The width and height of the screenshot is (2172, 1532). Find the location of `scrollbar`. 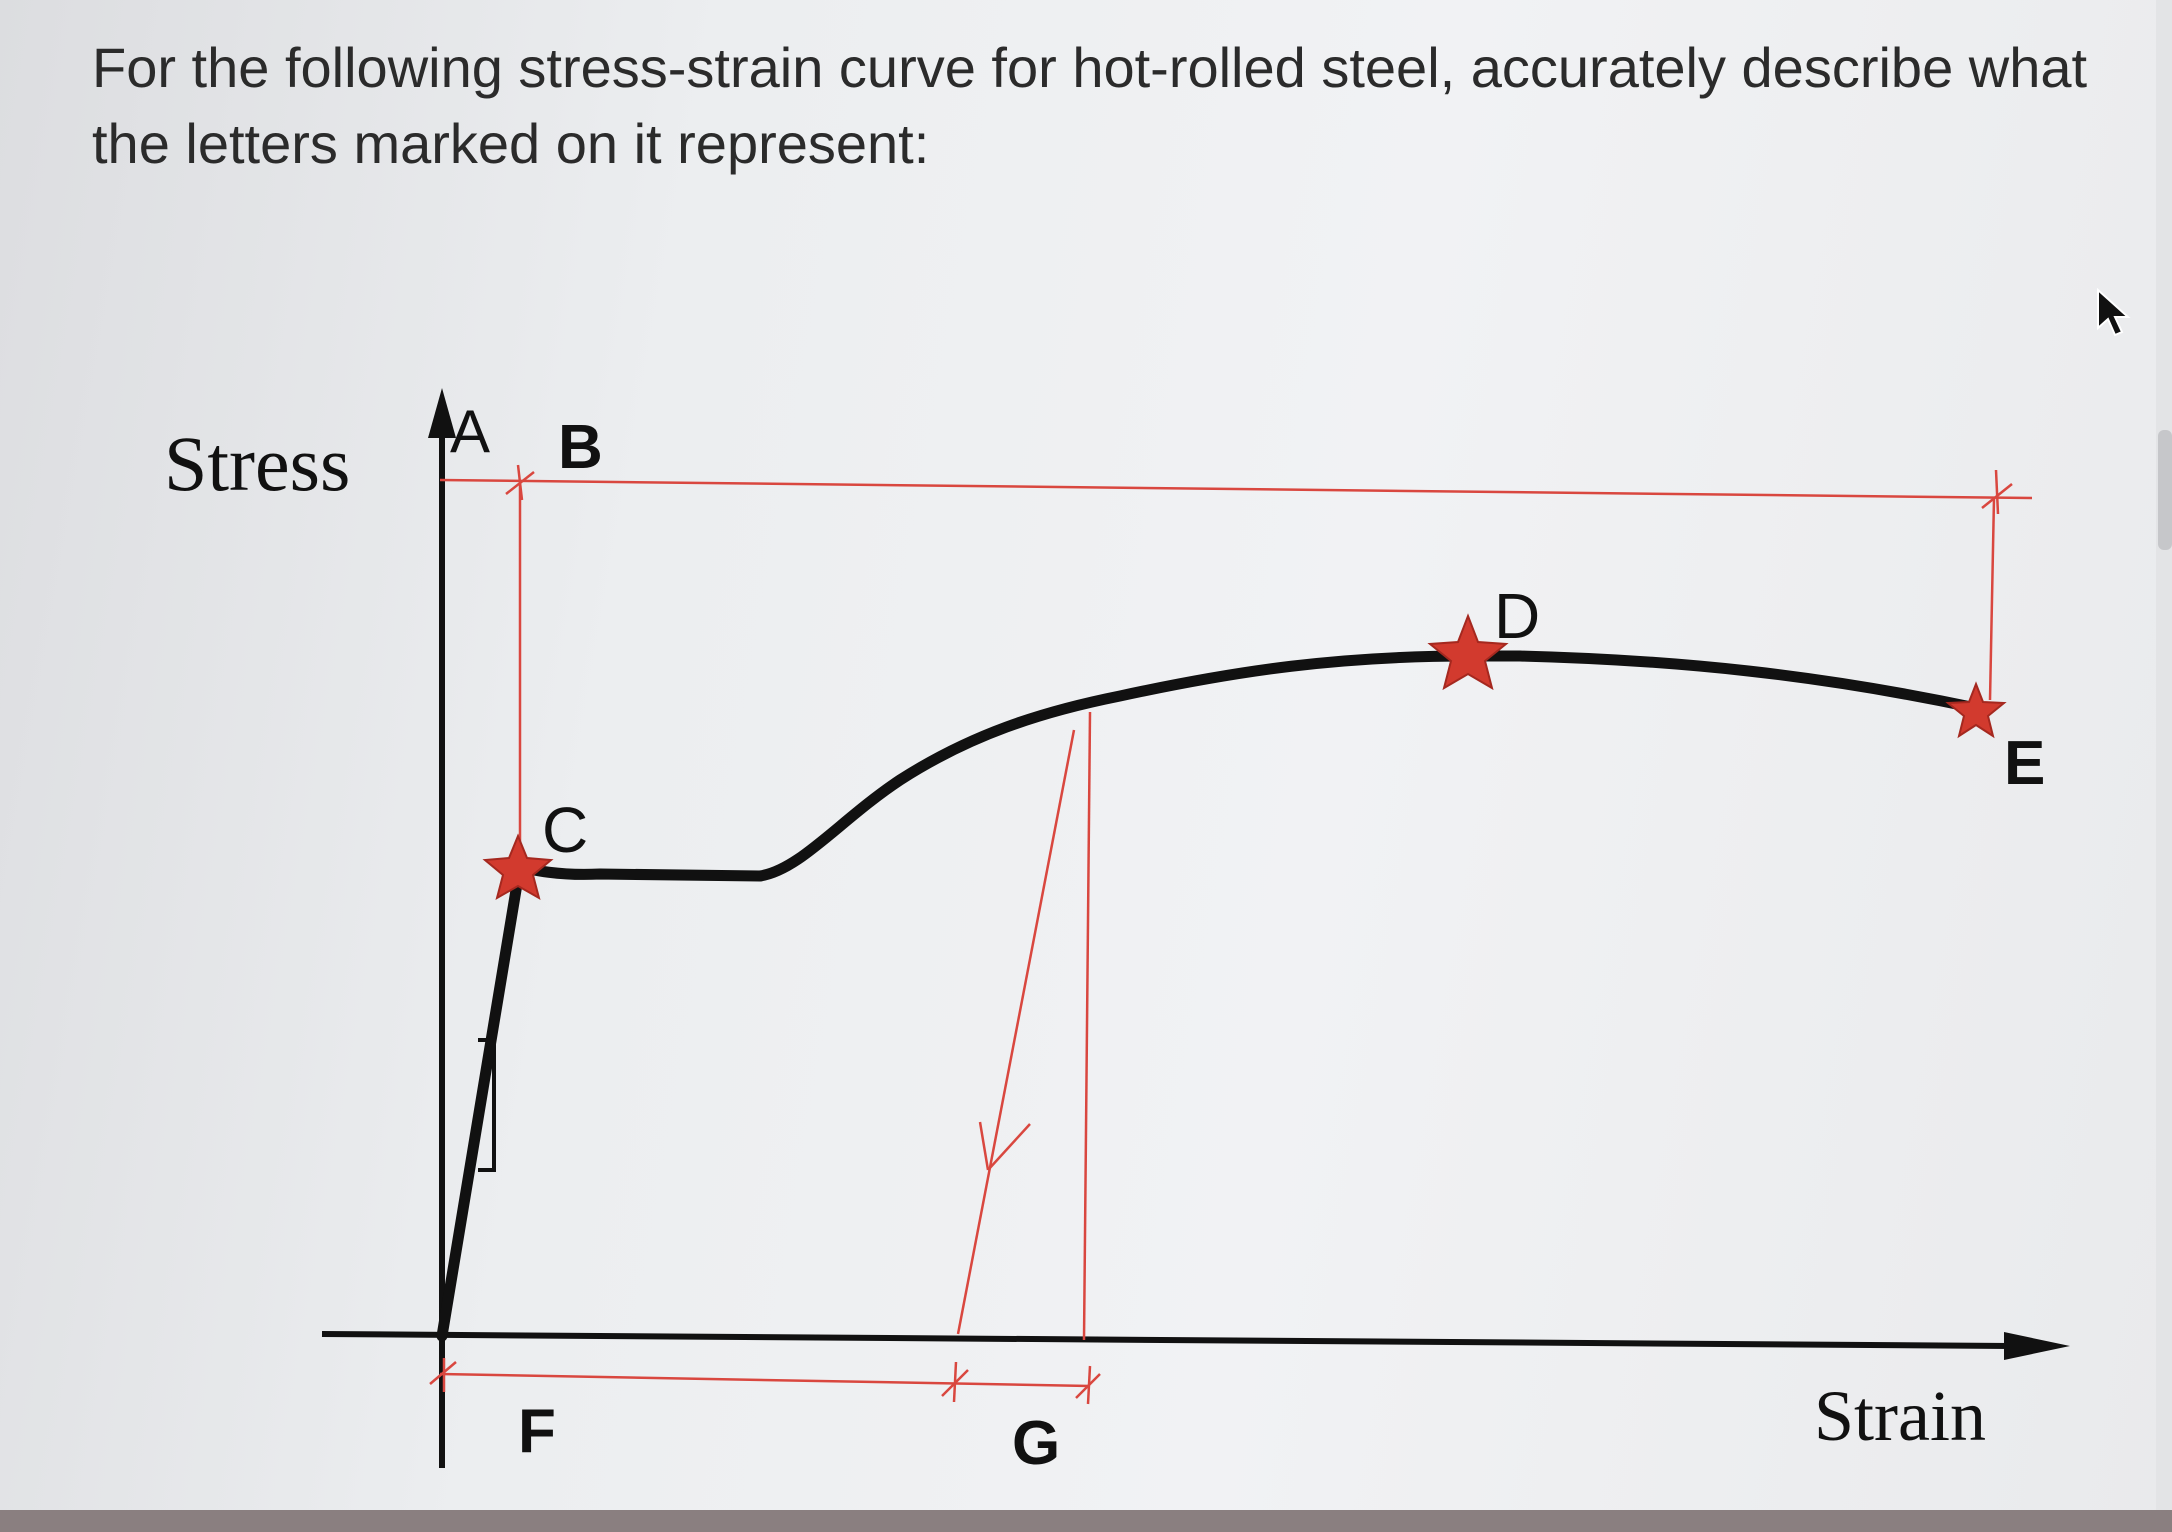

scrollbar is located at coordinates (2164, 766).